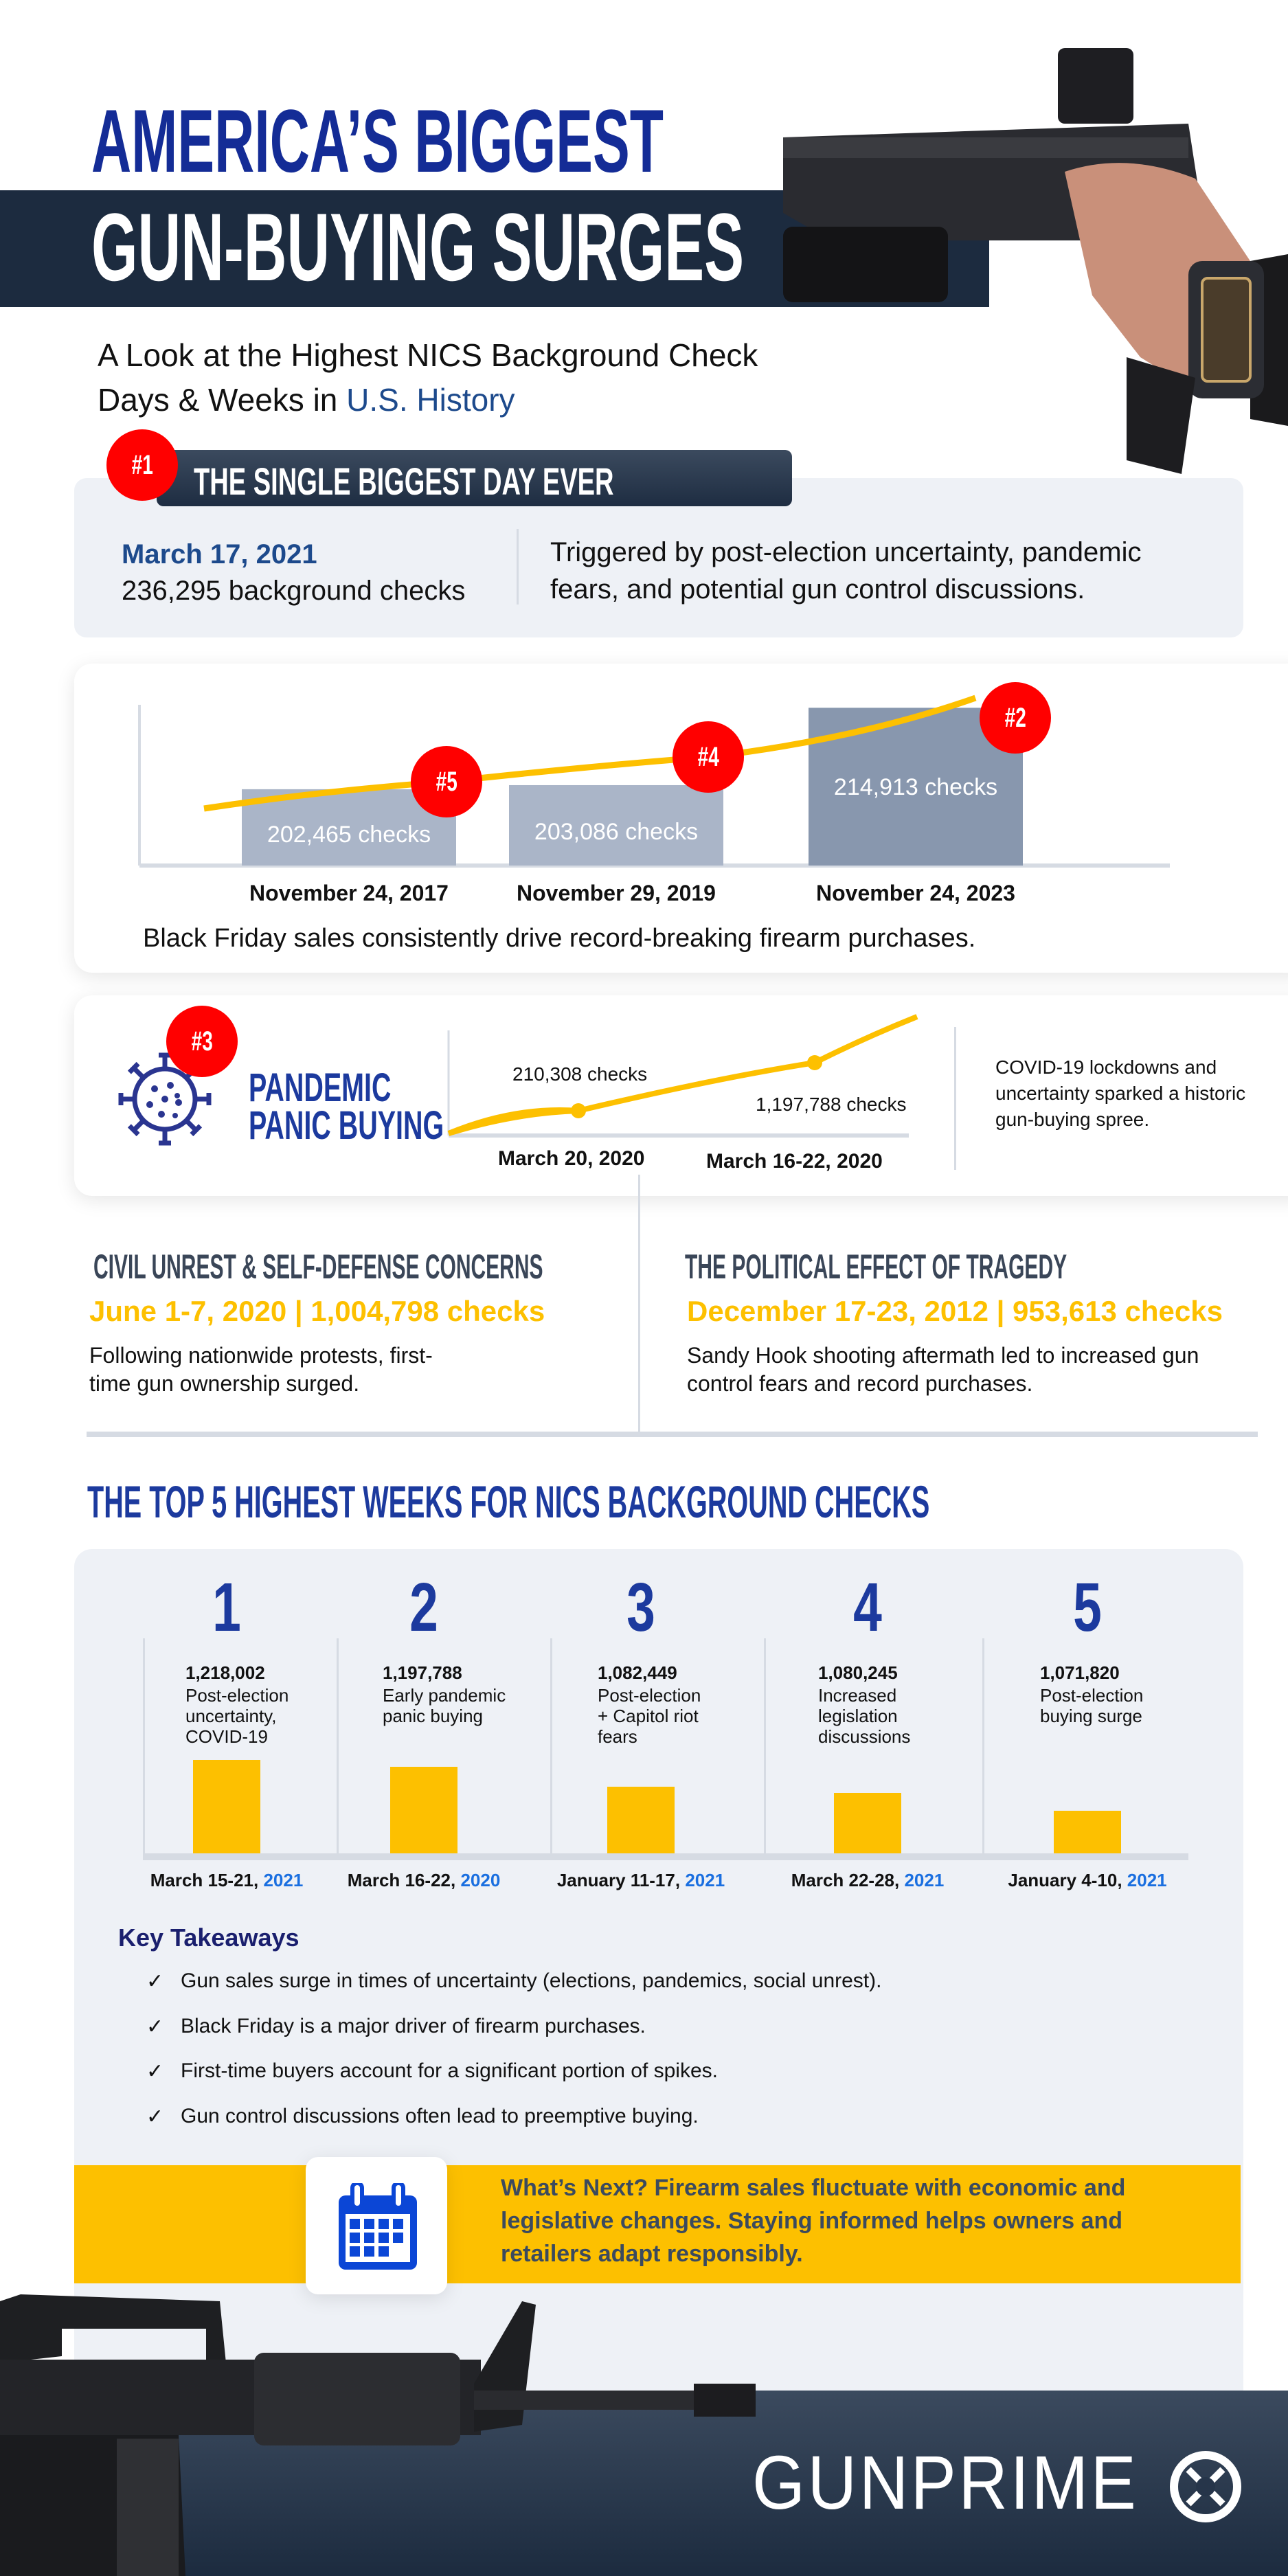 This screenshot has width=1288, height=2576. Describe the element at coordinates (580, 1074) in the screenshot. I see `pandemic-point-label-1: 210,308 checks` at that location.